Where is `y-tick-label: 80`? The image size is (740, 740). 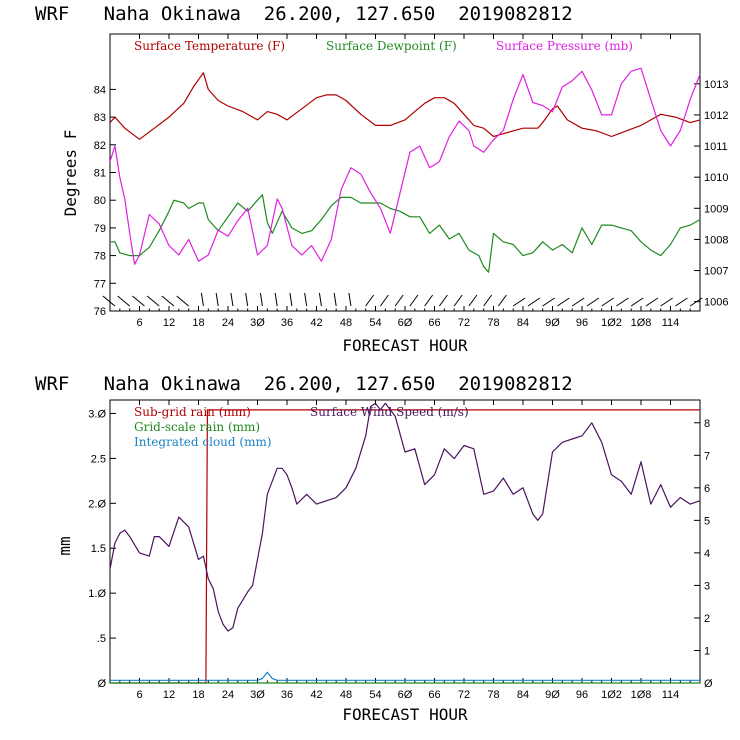 y-tick-label: 80 is located at coordinates (100, 201).